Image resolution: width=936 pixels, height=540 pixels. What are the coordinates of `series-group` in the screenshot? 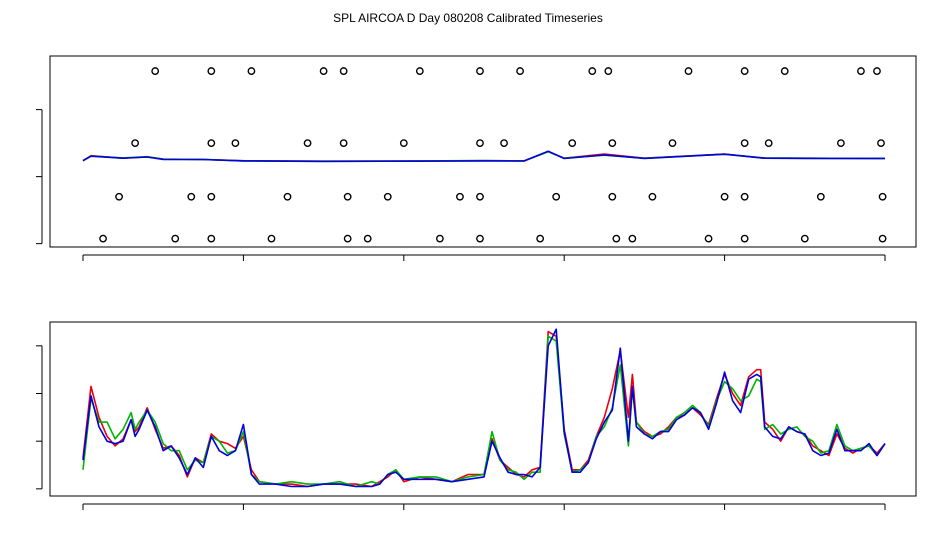 It's located at (484, 156).